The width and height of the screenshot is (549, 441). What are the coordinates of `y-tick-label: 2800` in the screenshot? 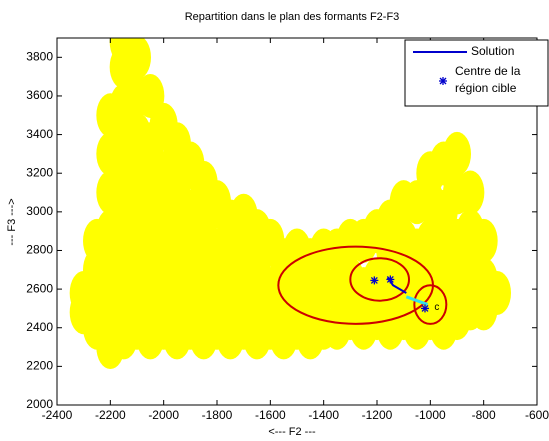 It's located at (39, 250).